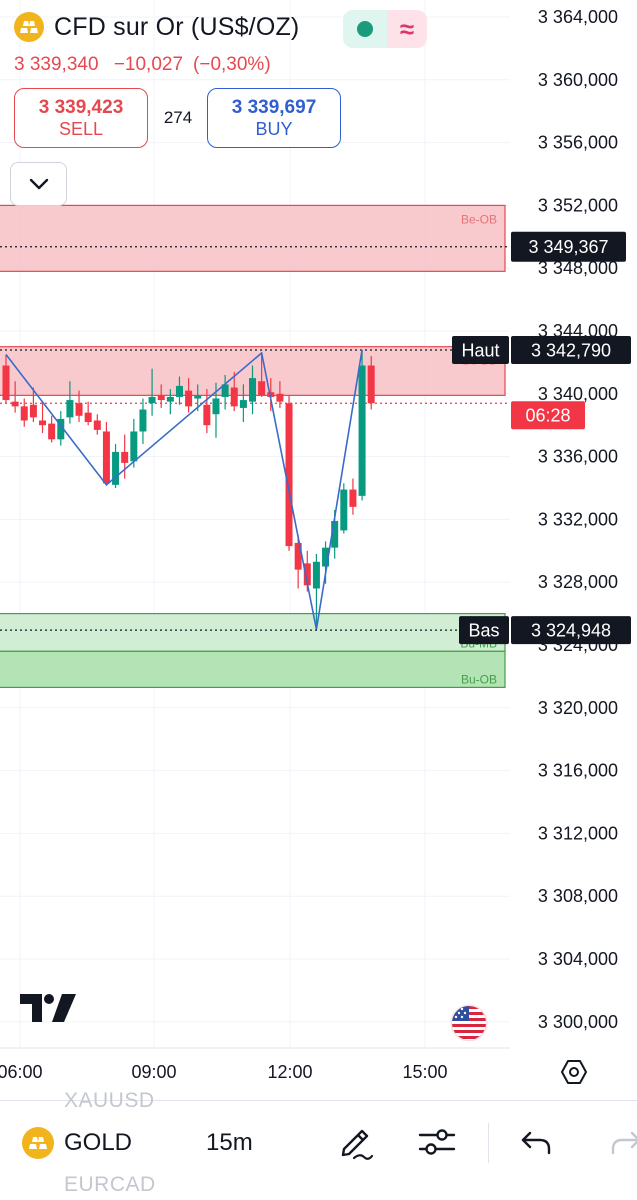  Describe the element at coordinates (253, 669) in the screenshot. I see `zone-bu-ob` at that location.